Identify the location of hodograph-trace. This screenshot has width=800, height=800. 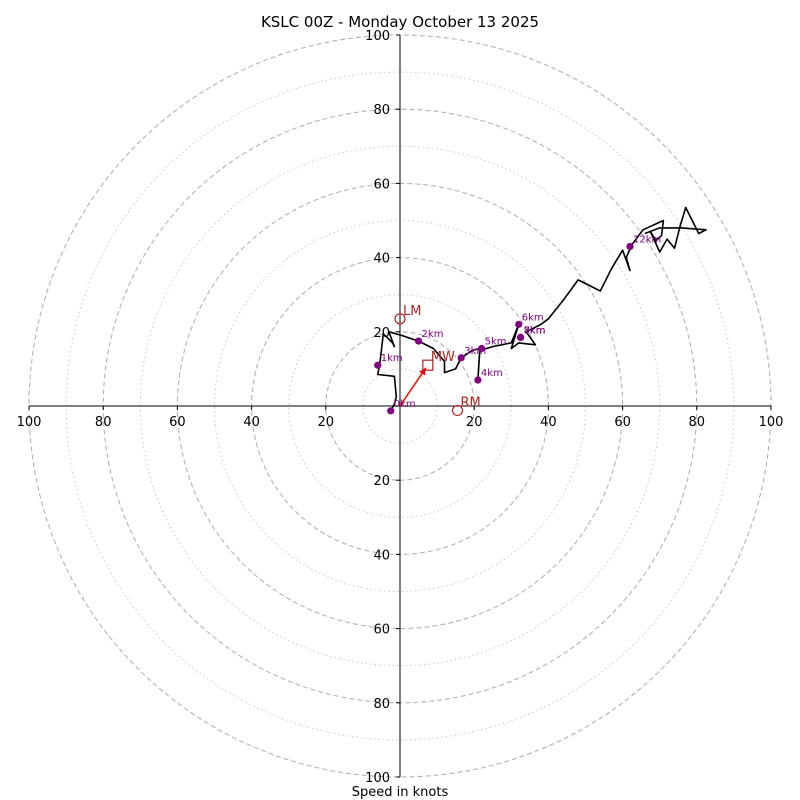
(541, 309).